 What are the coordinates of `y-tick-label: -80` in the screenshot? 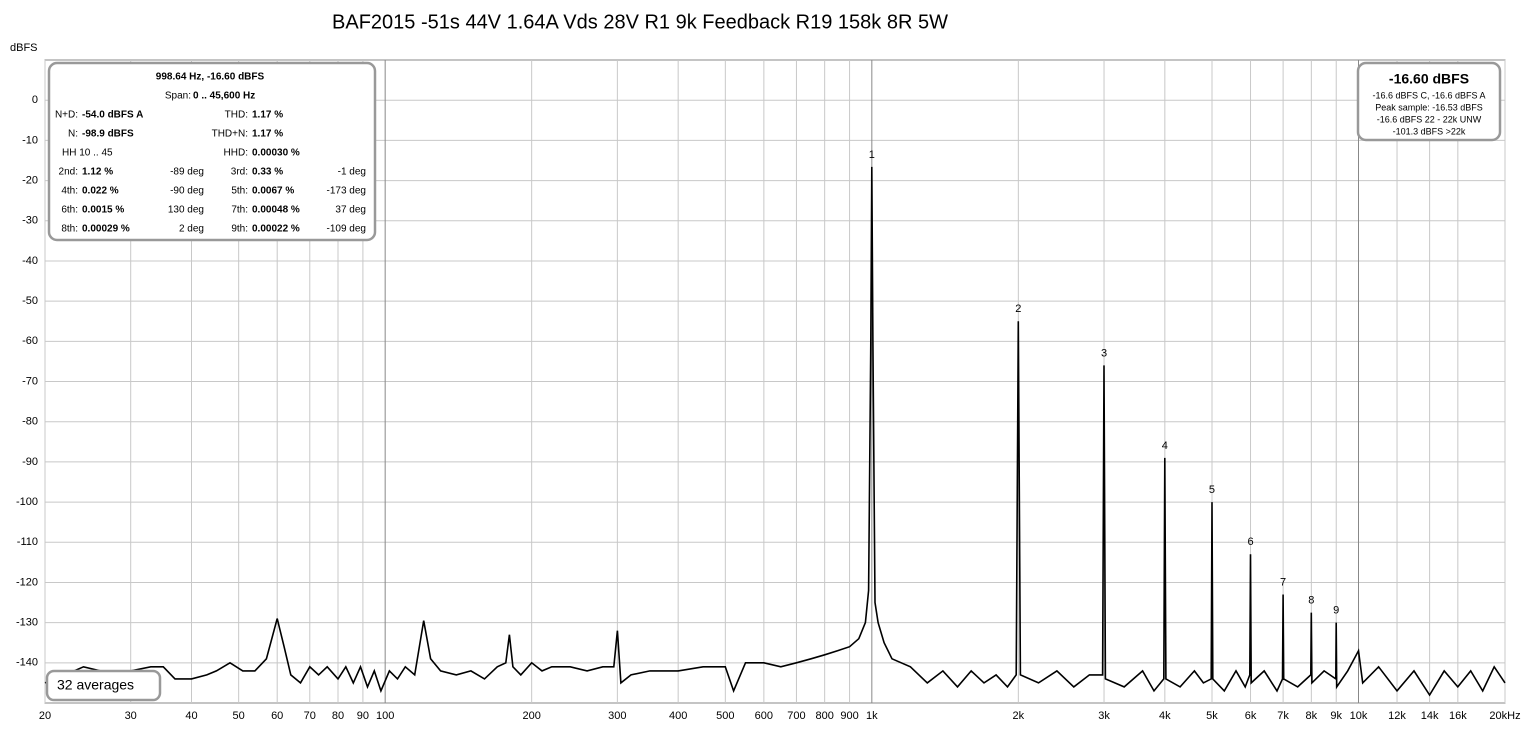 It's located at (30, 422).